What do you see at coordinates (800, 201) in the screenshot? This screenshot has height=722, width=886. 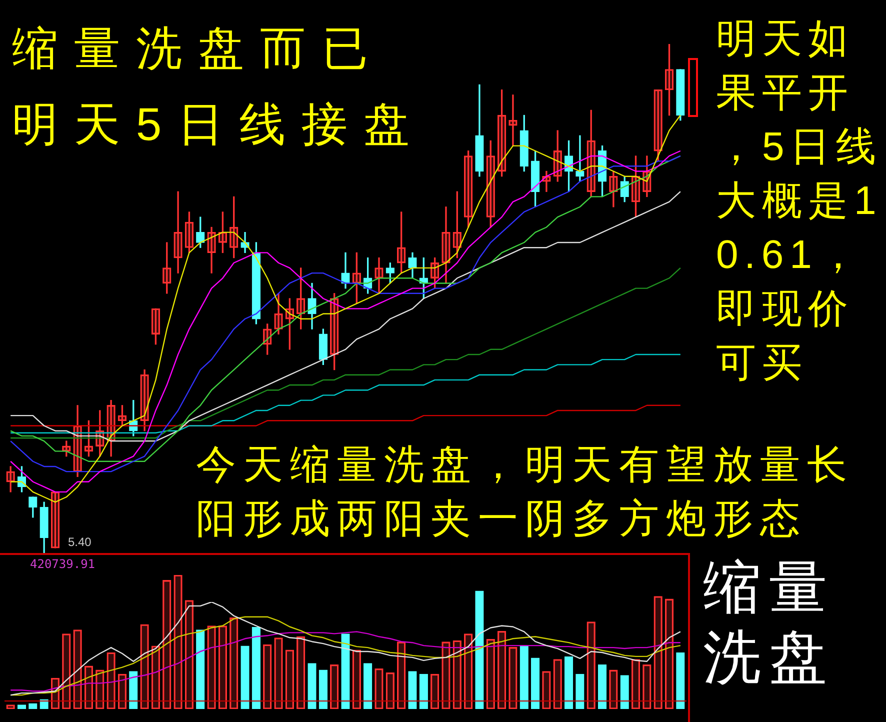 I see `text: 明天如果平开，5日线大概是10.61，即现价可买` at bounding box center [800, 201].